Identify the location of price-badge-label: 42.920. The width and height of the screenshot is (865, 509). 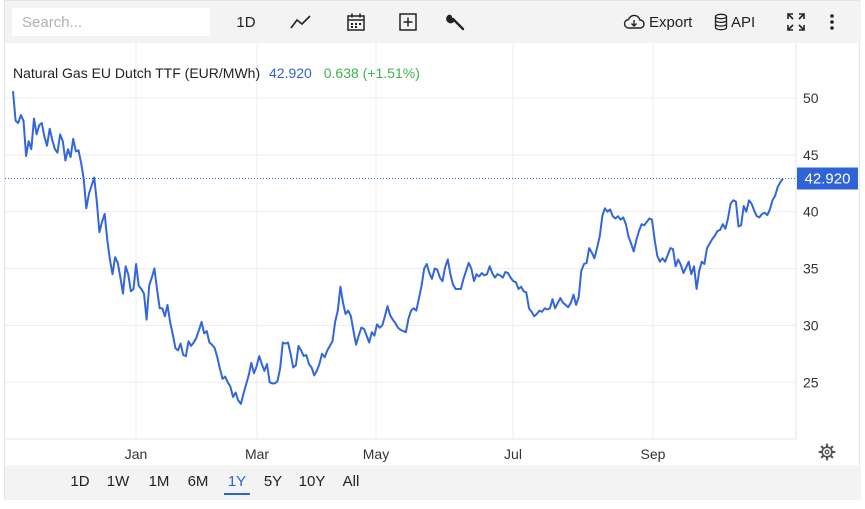
(828, 178).